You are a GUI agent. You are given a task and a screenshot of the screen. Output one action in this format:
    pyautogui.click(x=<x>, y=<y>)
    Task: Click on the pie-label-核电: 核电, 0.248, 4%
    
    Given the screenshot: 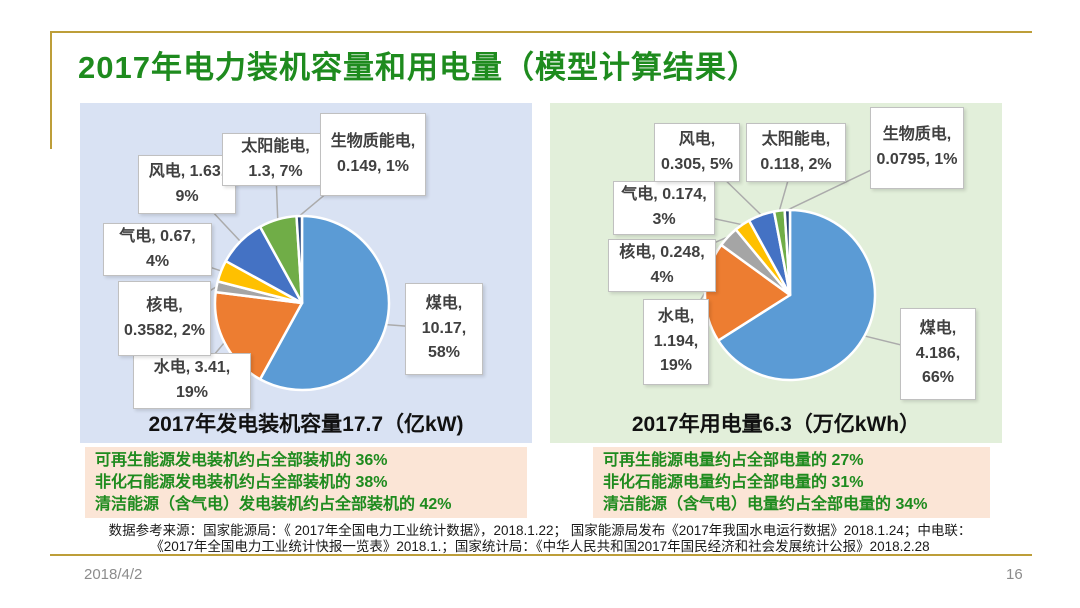 What is the action you would take?
    pyautogui.click(x=662, y=265)
    